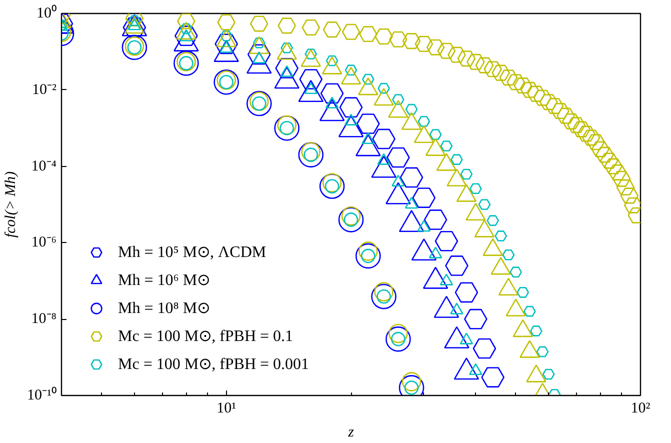  I want to click on legend-label: Mc = 100 M⊙, fPBH = 0.001, so click(214, 364).